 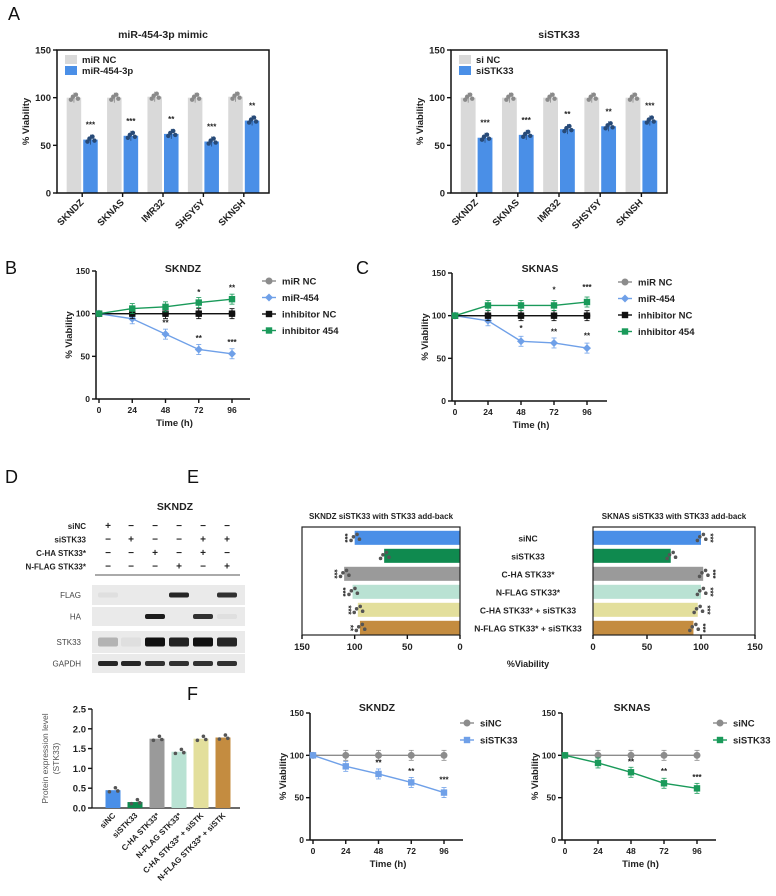 What do you see at coordinates (192, 694) in the screenshot?
I see `panel-label-F: F` at bounding box center [192, 694].